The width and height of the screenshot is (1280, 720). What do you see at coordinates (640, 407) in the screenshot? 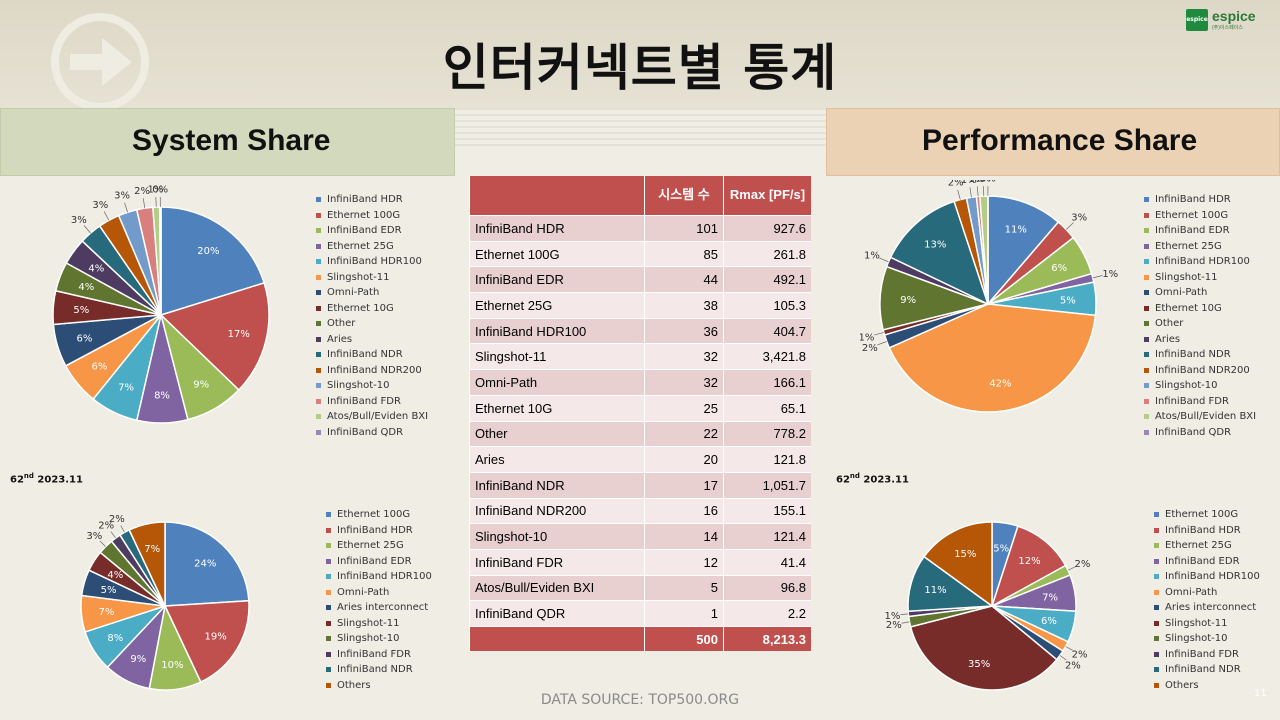
I see `table-row: Ethernet 10G 25 65.1` at bounding box center [640, 407].